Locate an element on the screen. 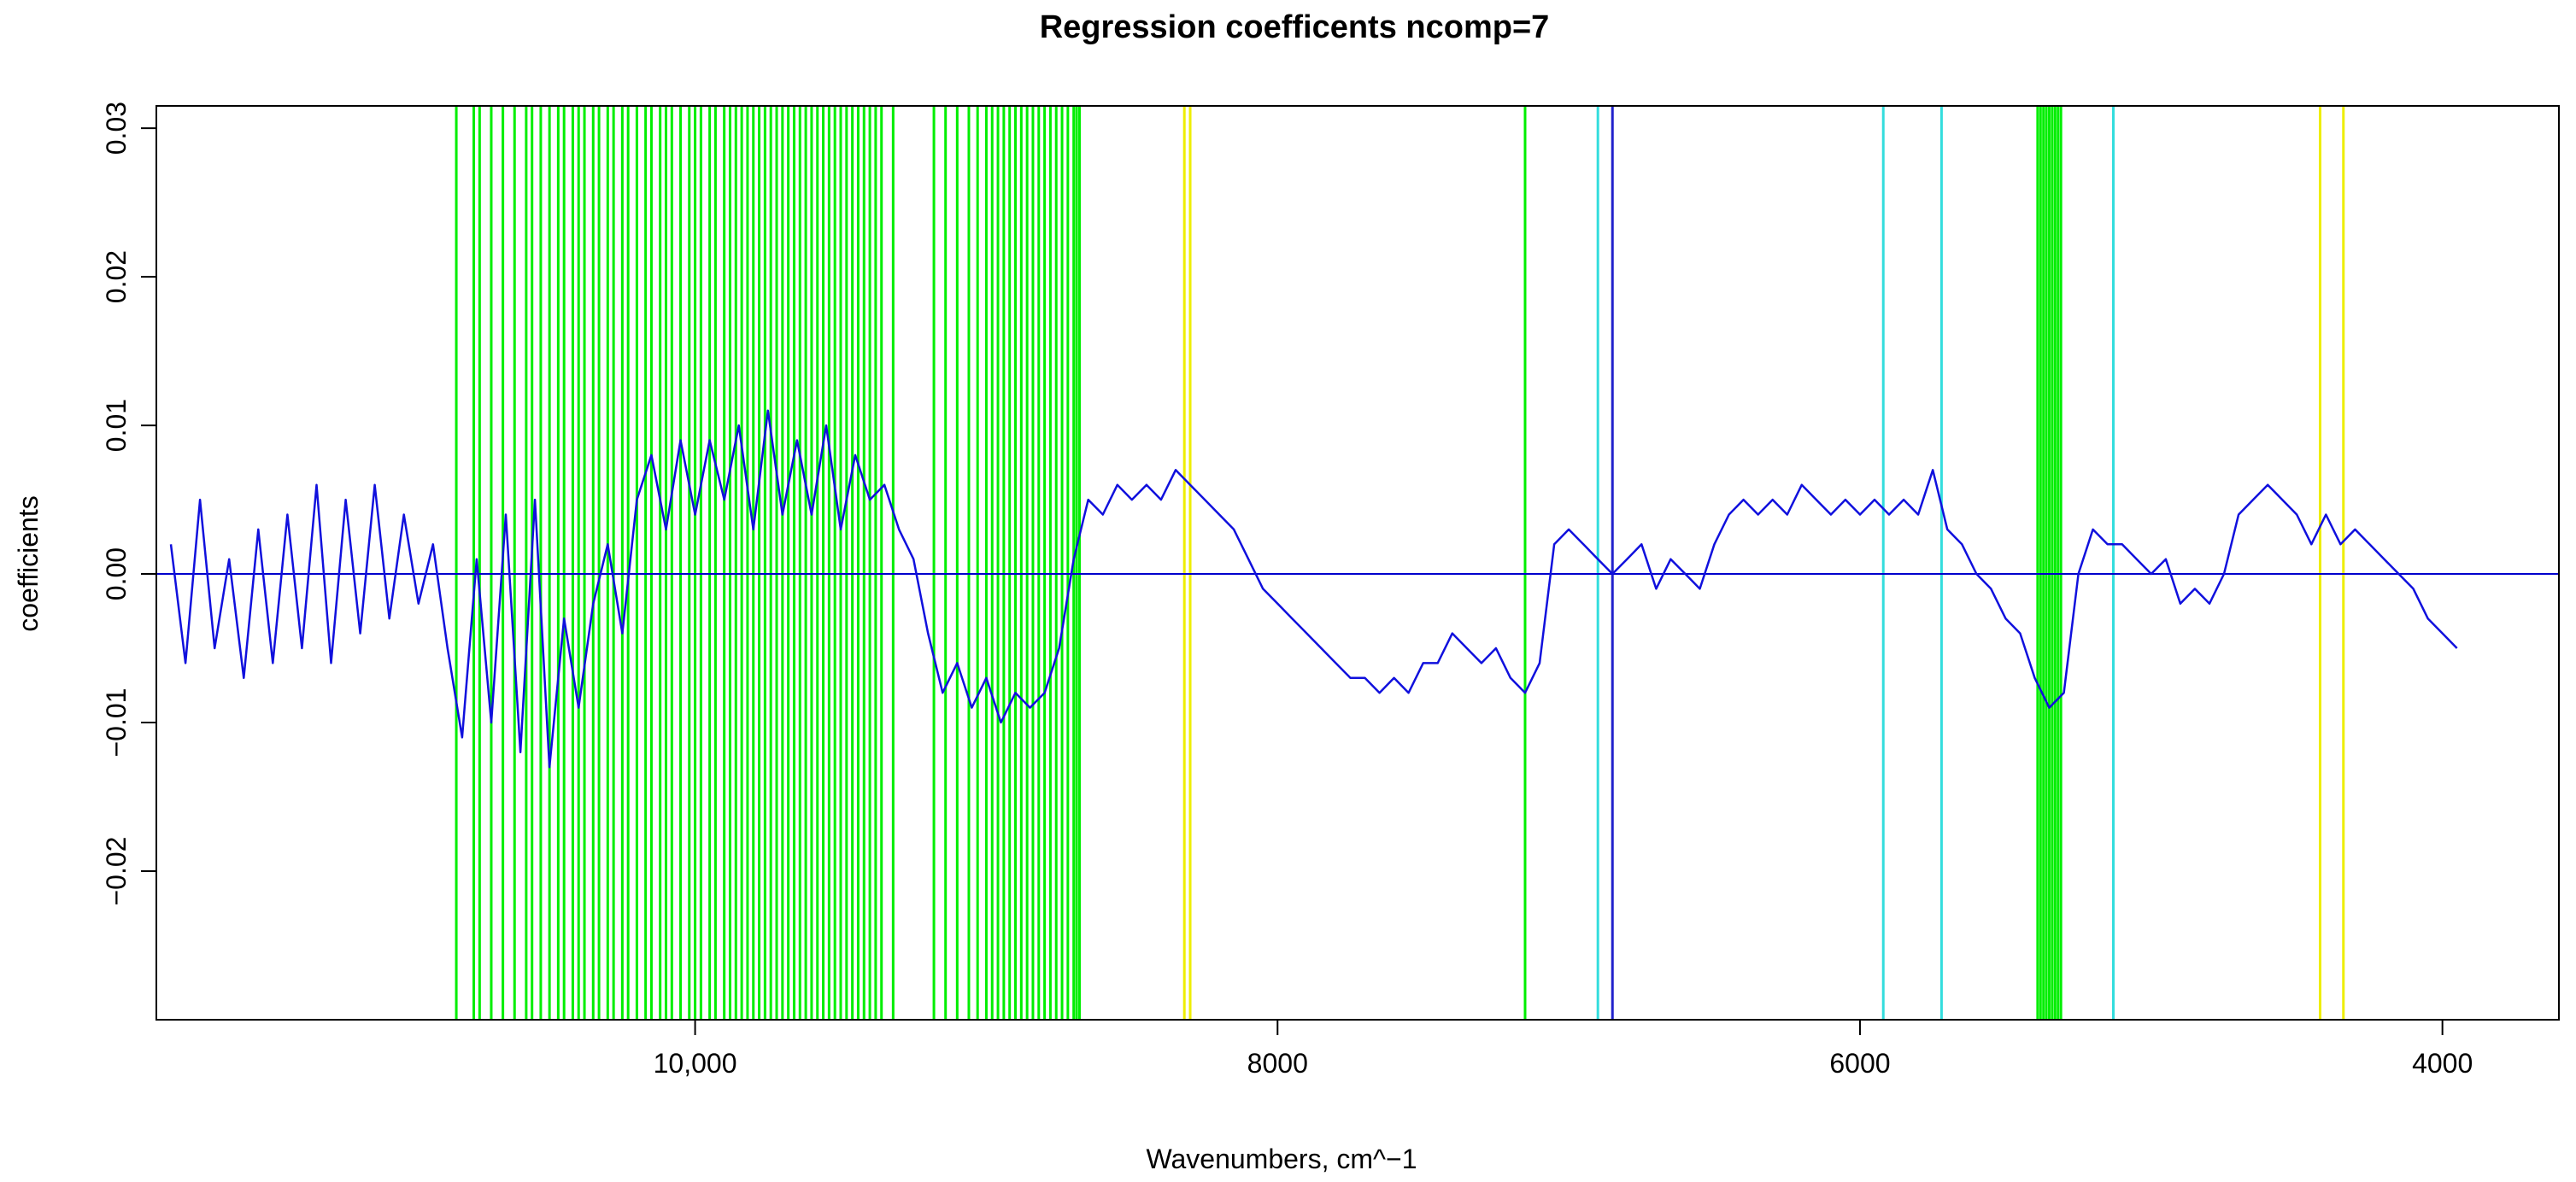 The width and height of the screenshot is (2576, 1182). x-tick-label-0: 10,000 is located at coordinates (695, 1063).